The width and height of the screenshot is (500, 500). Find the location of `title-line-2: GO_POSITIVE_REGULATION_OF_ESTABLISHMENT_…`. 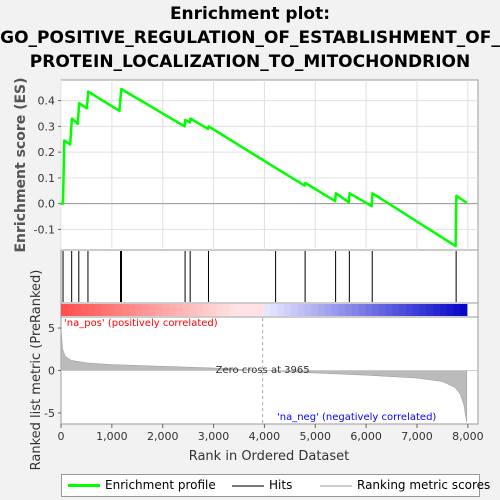

title-line-2: GO_POSITIVE_REGULATION_OF_ESTABLISHMENT_… is located at coordinates (250, 38).